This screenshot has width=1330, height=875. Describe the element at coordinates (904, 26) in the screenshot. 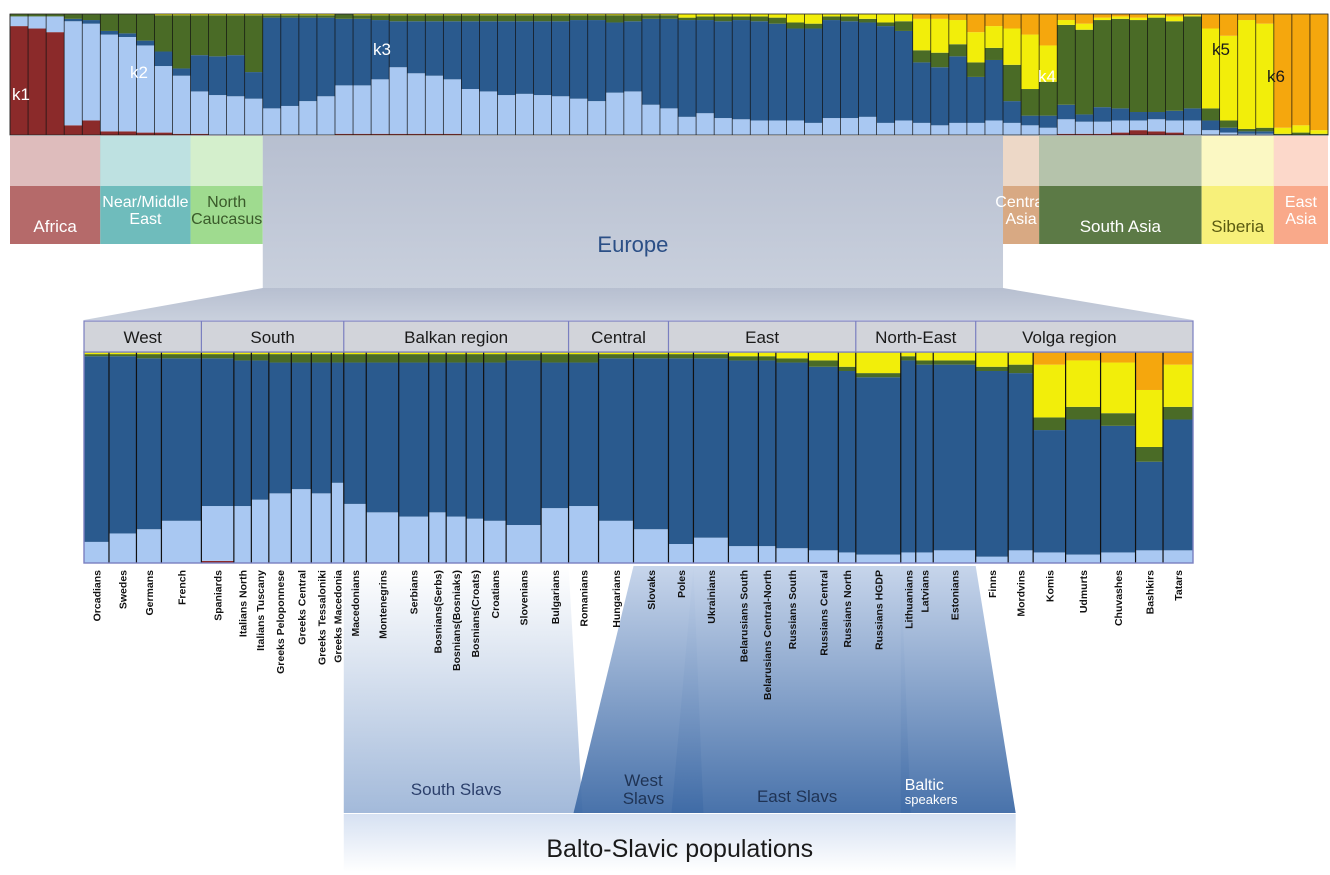

I see `bar-mordvins-k4` at that location.